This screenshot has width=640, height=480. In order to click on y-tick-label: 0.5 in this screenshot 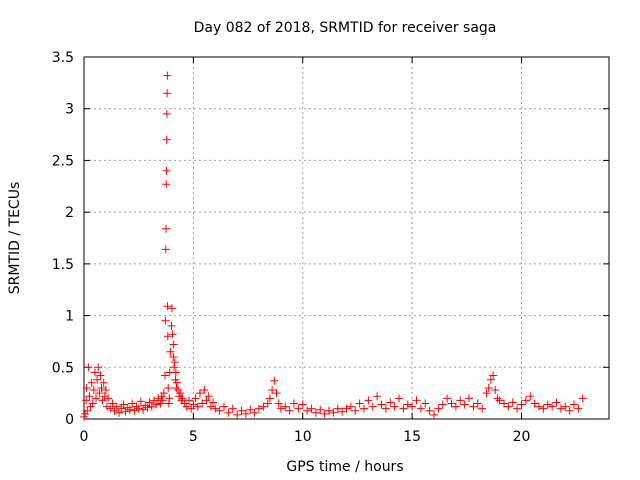, I will do `click(63, 368)`.